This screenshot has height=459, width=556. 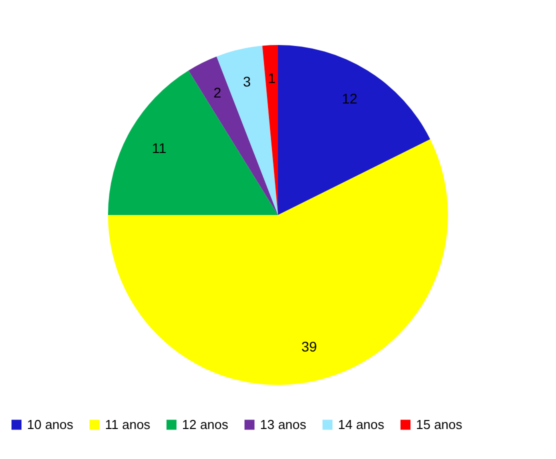 What do you see at coordinates (439, 424) in the screenshot?
I see `legend-label: 15 anos` at bounding box center [439, 424].